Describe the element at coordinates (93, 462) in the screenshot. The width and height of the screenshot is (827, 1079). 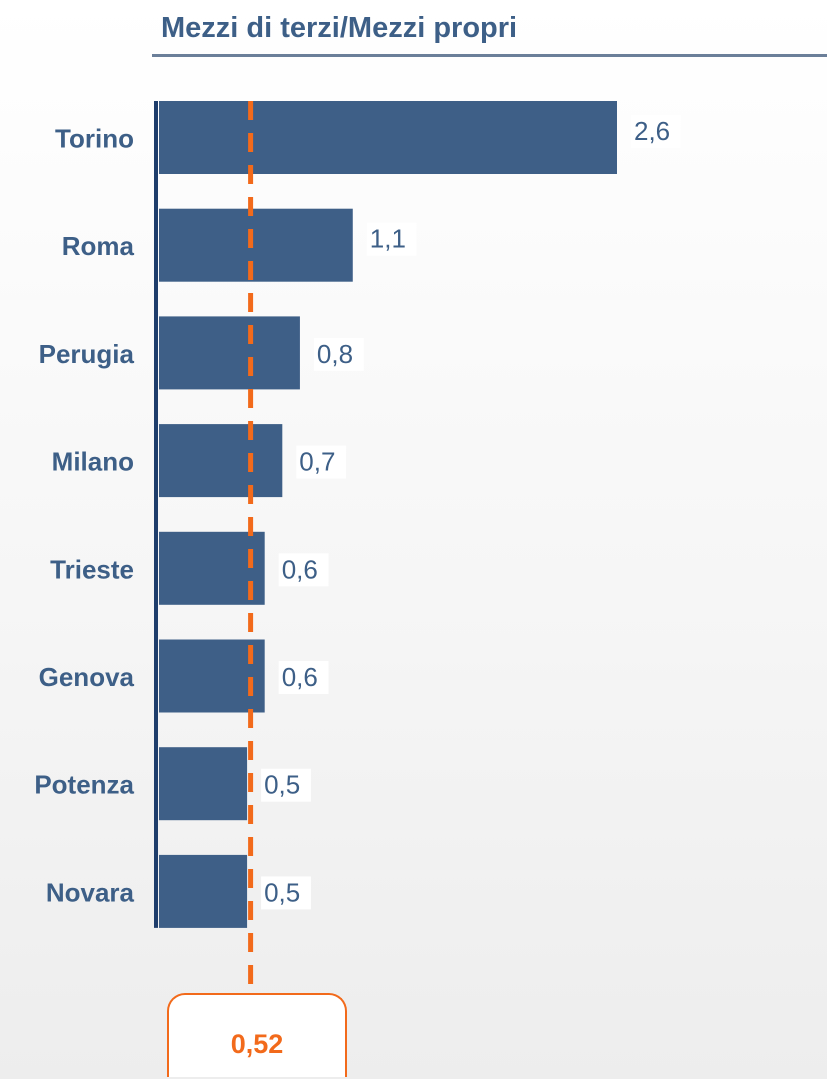
I see `category-label-milano: Milano` at that location.